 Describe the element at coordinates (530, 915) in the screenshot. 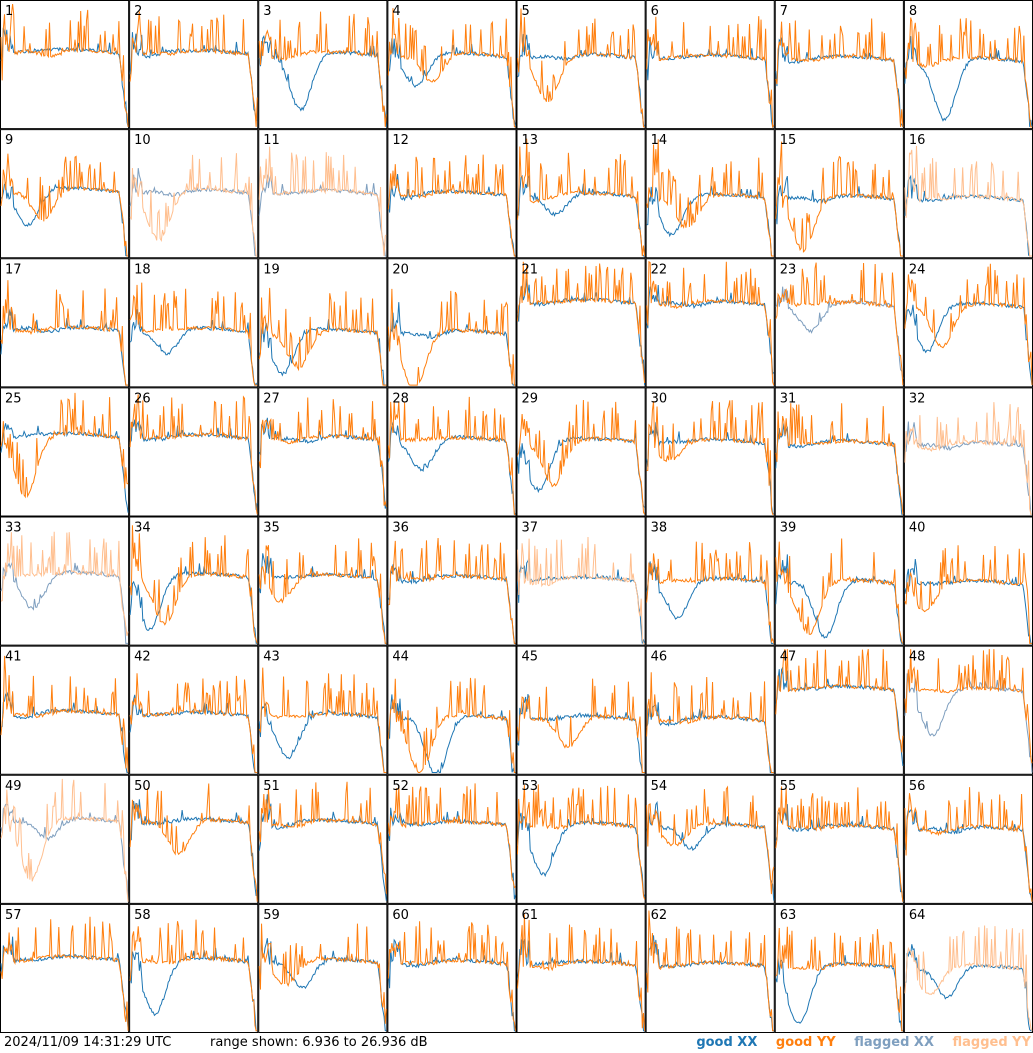

I see `panel-label: 61` at that location.